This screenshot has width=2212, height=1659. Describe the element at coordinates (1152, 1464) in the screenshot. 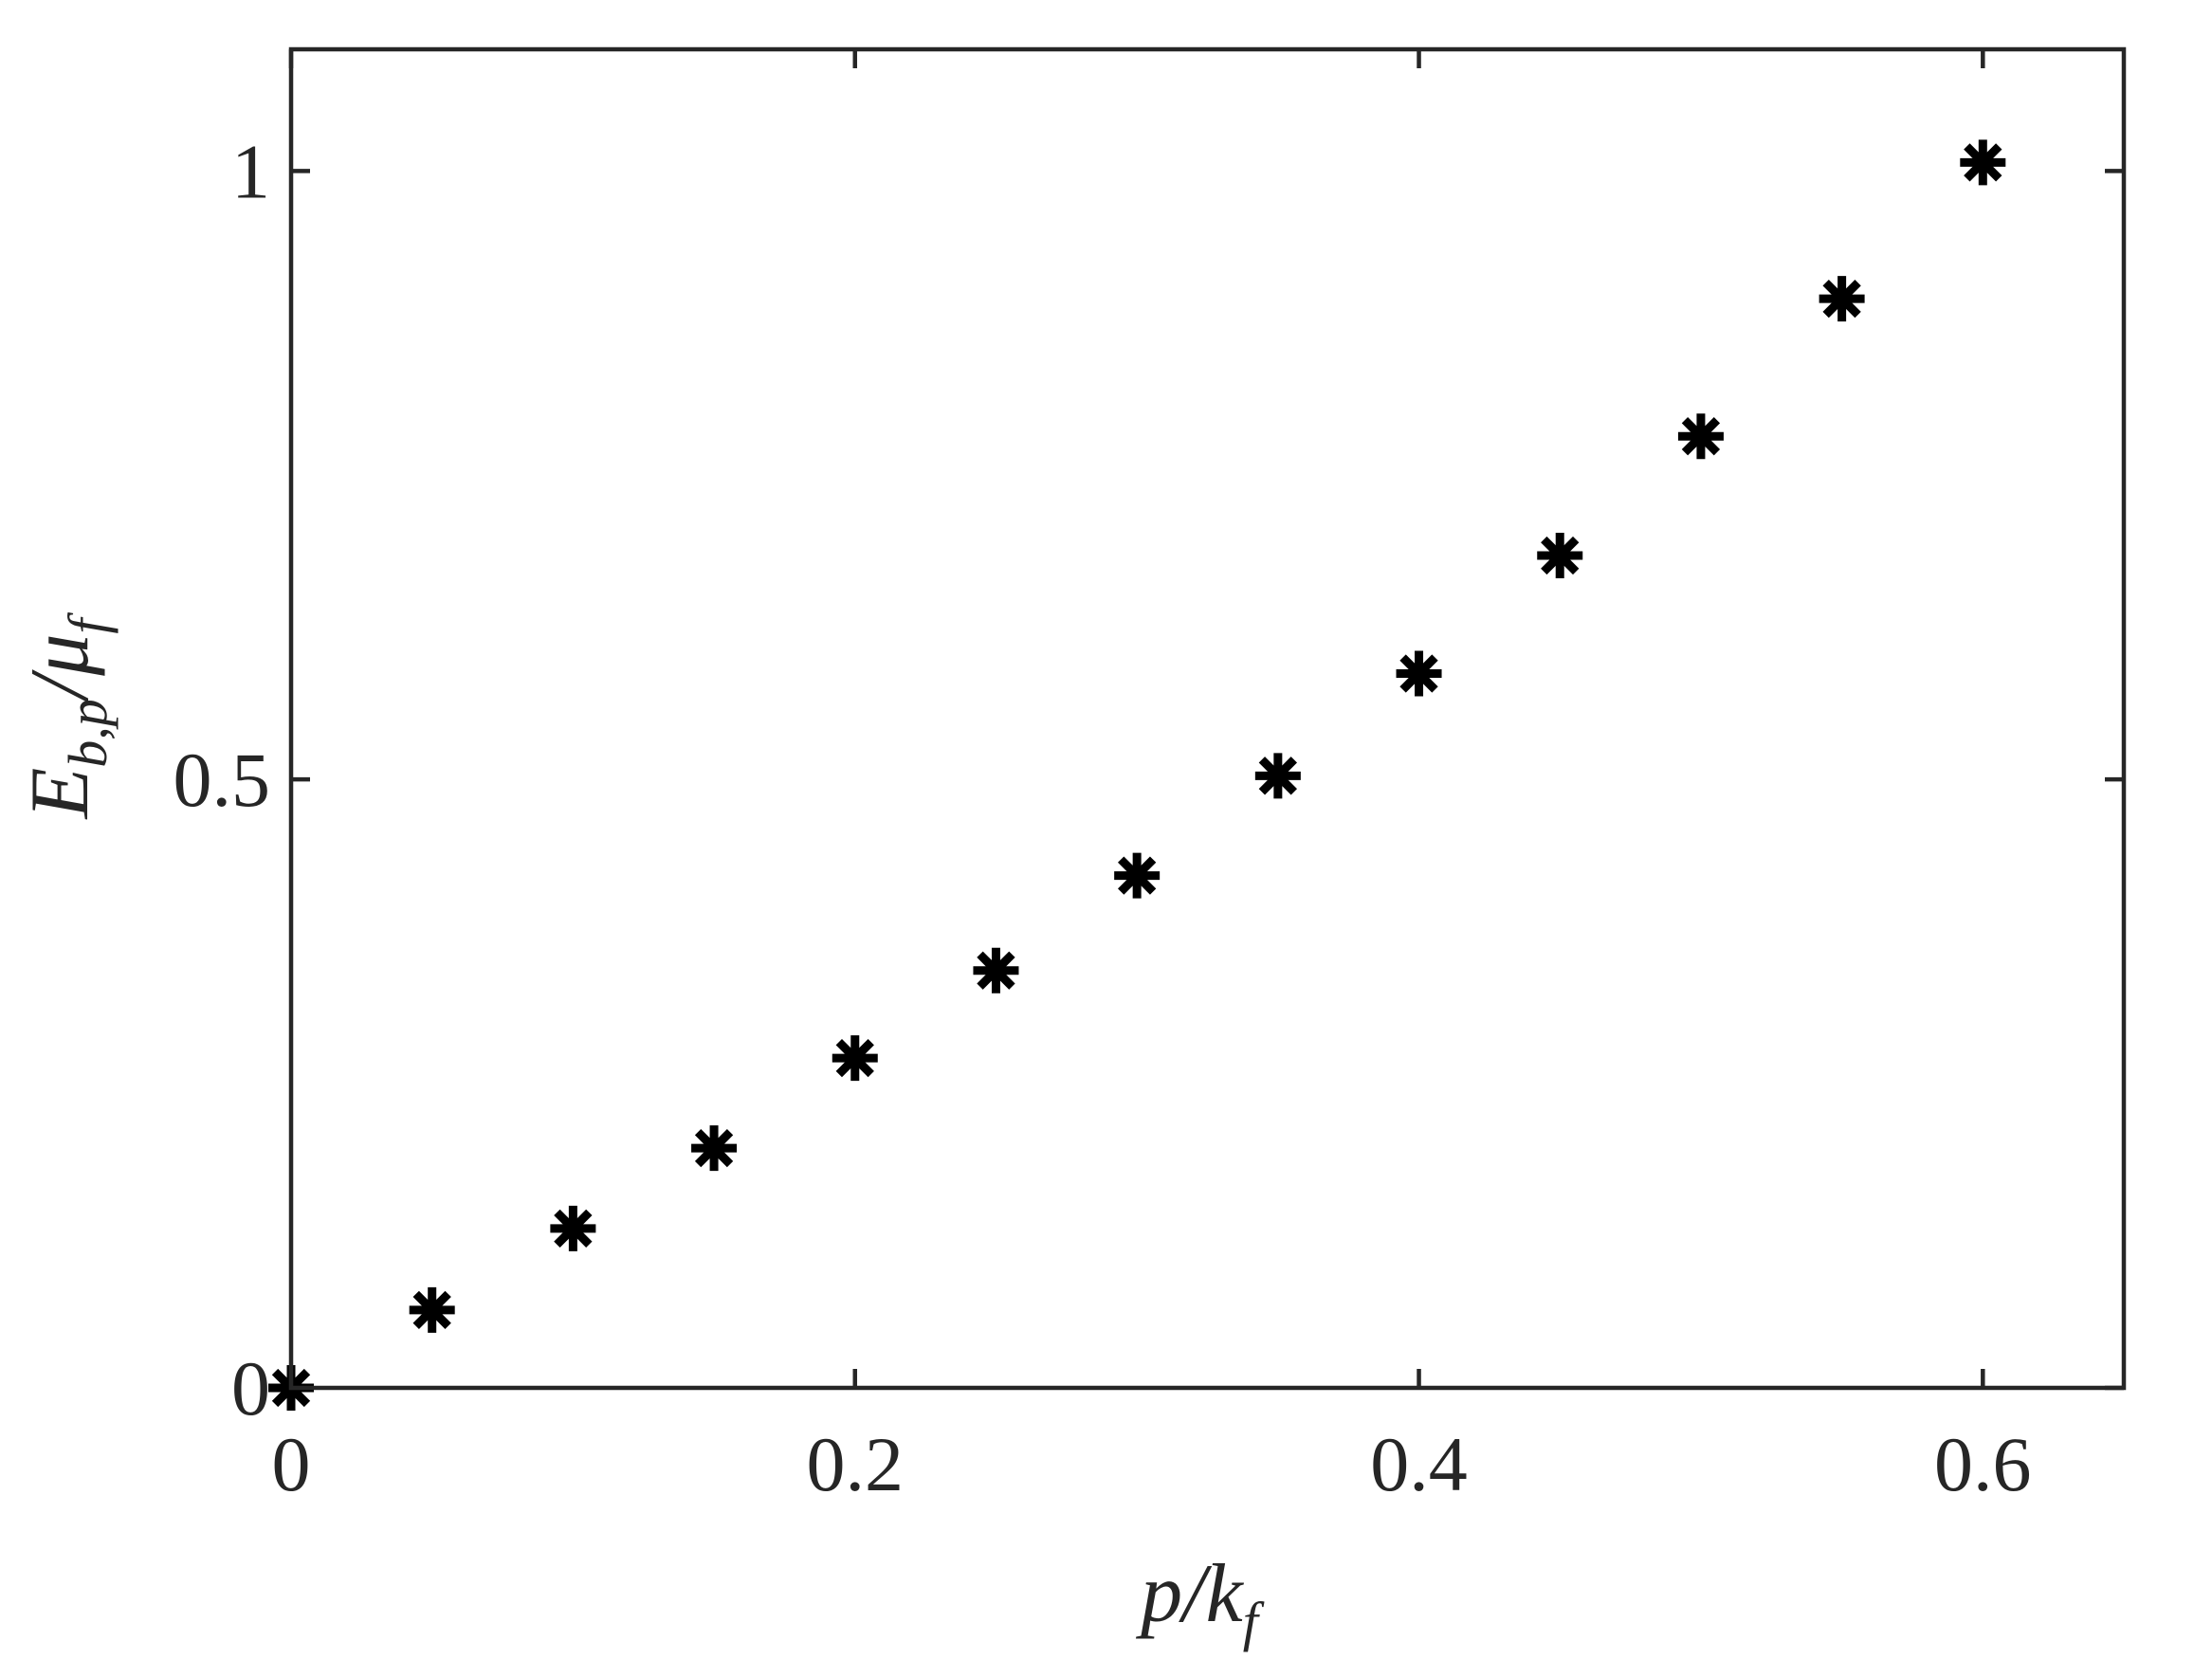

I see `x-tick-labels: 0 0.2 0.4 0.6` at that location.